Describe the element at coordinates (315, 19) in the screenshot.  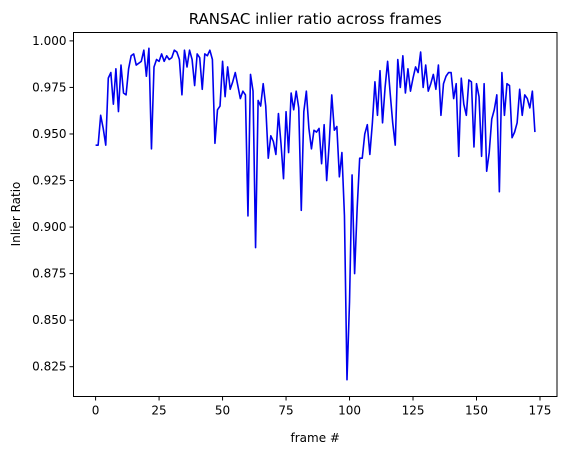
I see `chart-title: RANSAC inlier ratio across frames` at that location.